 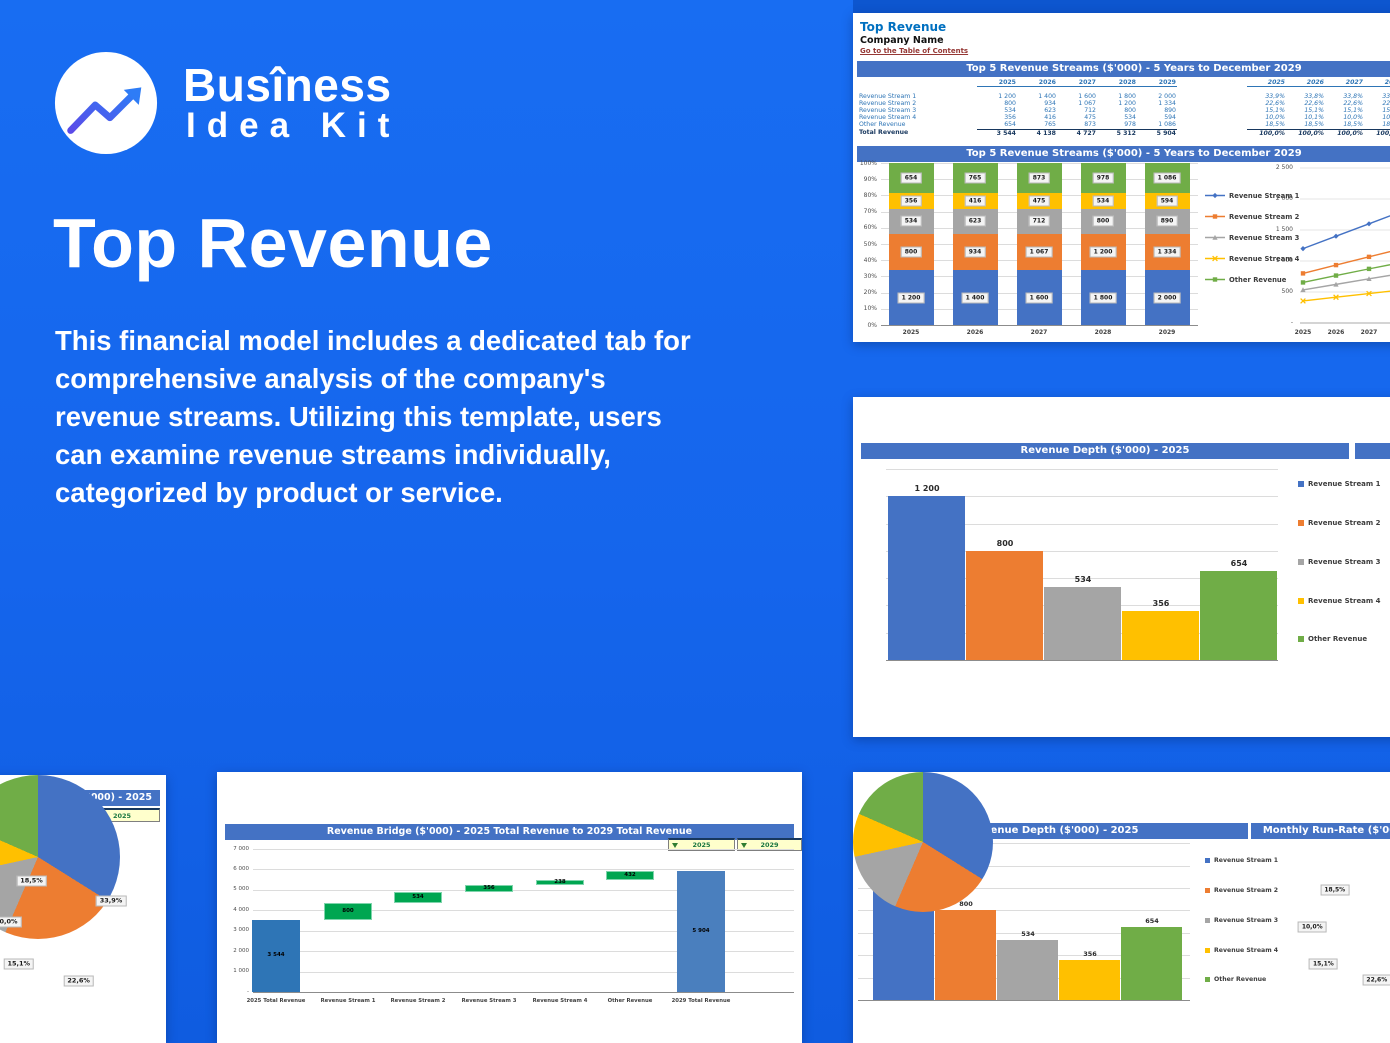 I want to click on brand-name-line1: Busîness, so click(x=287, y=85).